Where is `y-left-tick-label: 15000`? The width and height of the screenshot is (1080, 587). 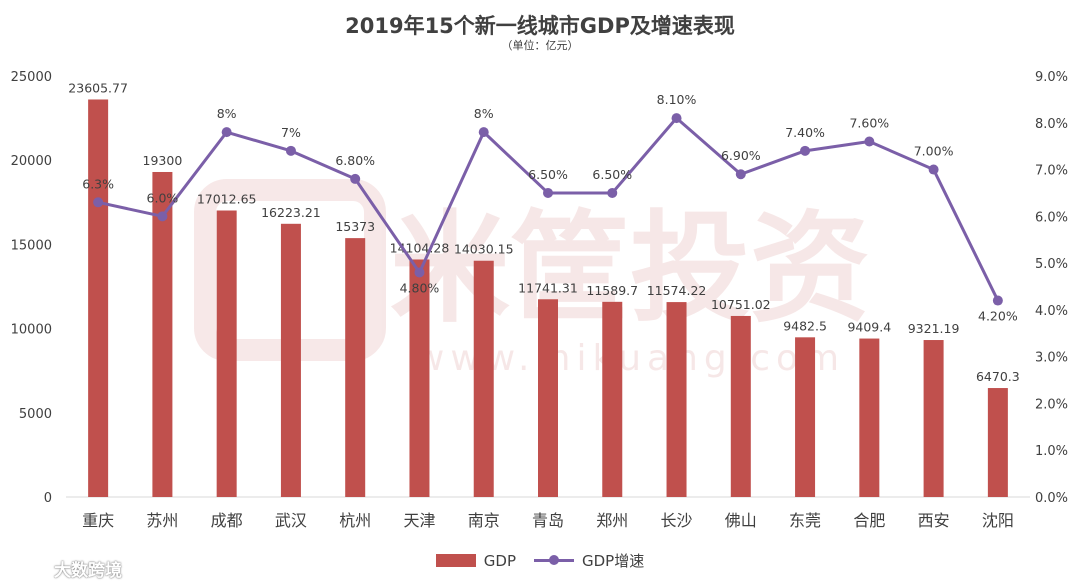
y-left-tick-label: 15000 is located at coordinates (31, 245).